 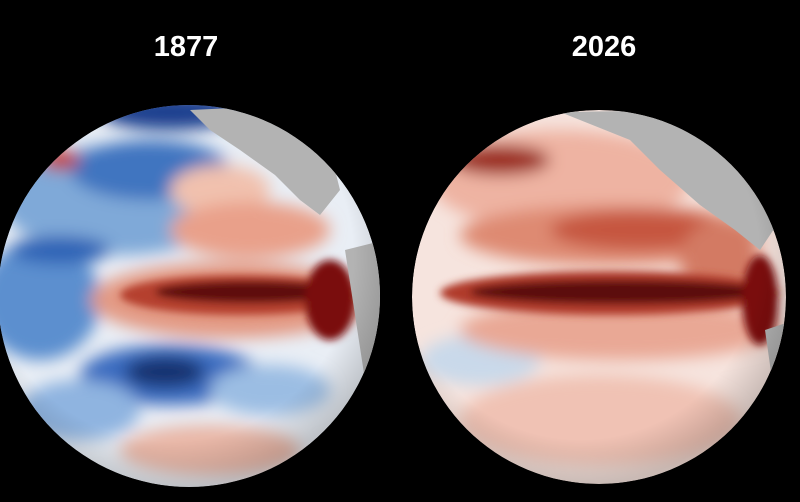 I want to click on panel-label: 1877, so click(x=186, y=47).